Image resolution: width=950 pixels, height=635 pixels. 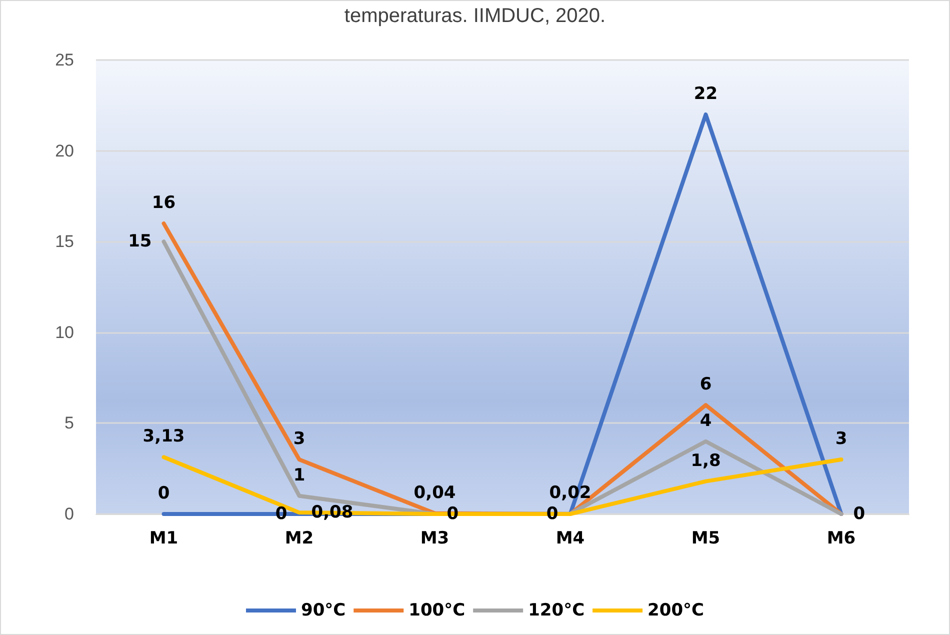 I want to click on chart-title: temperaturas. IIMDUC, 2020., so click(x=475, y=16).